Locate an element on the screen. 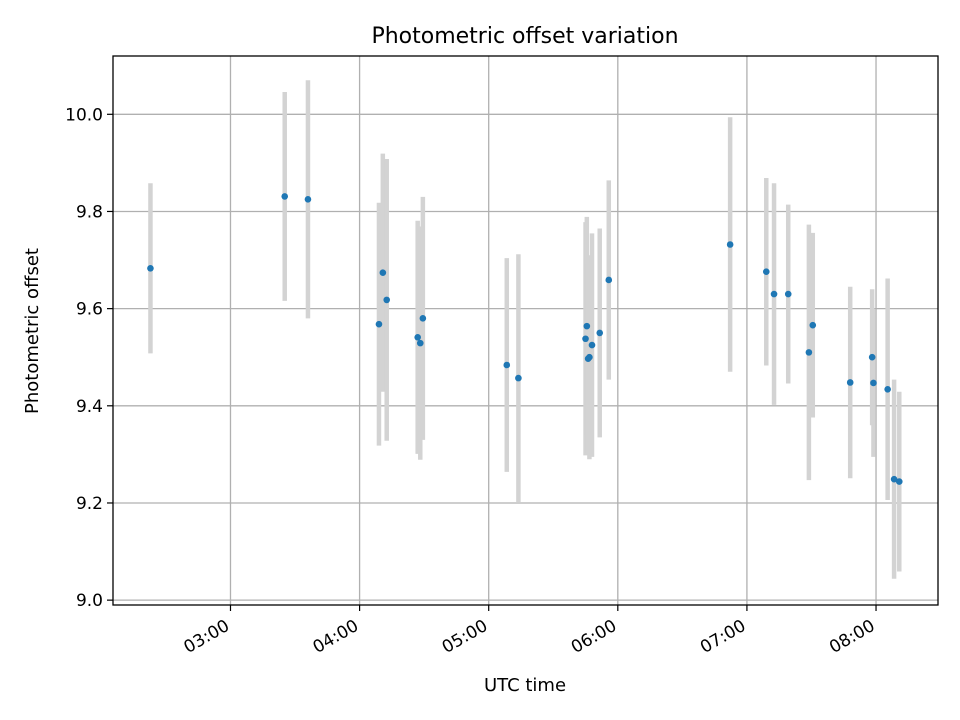 The height and width of the screenshot is (720, 960). y-axis-label: Photometric offset is located at coordinates (32, 331).